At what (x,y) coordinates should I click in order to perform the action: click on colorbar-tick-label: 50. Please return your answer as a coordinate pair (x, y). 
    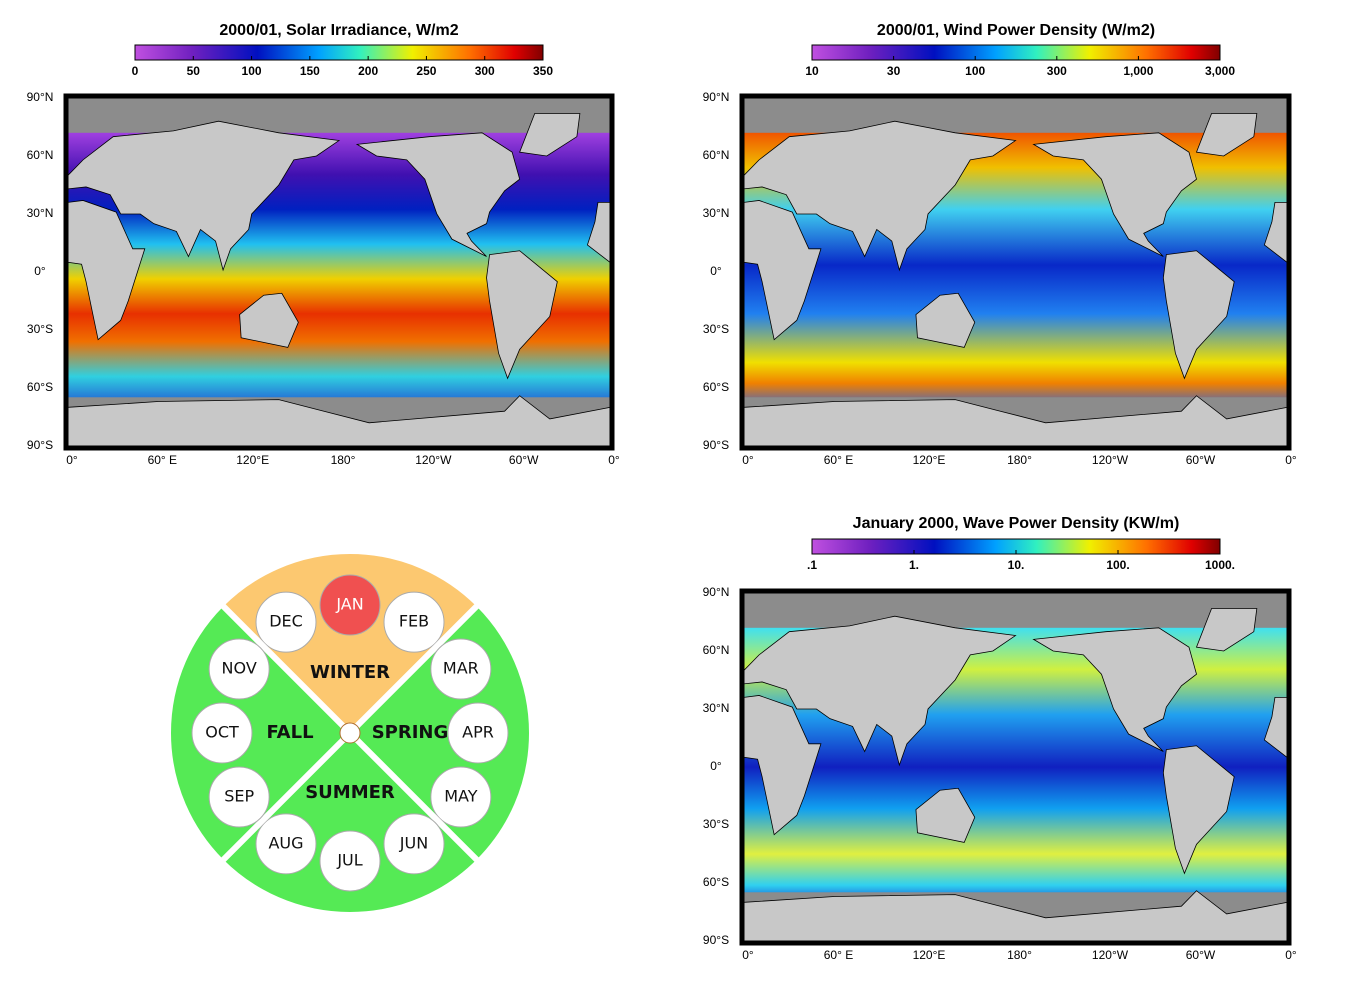
    Looking at the image, I should click on (194, 71).